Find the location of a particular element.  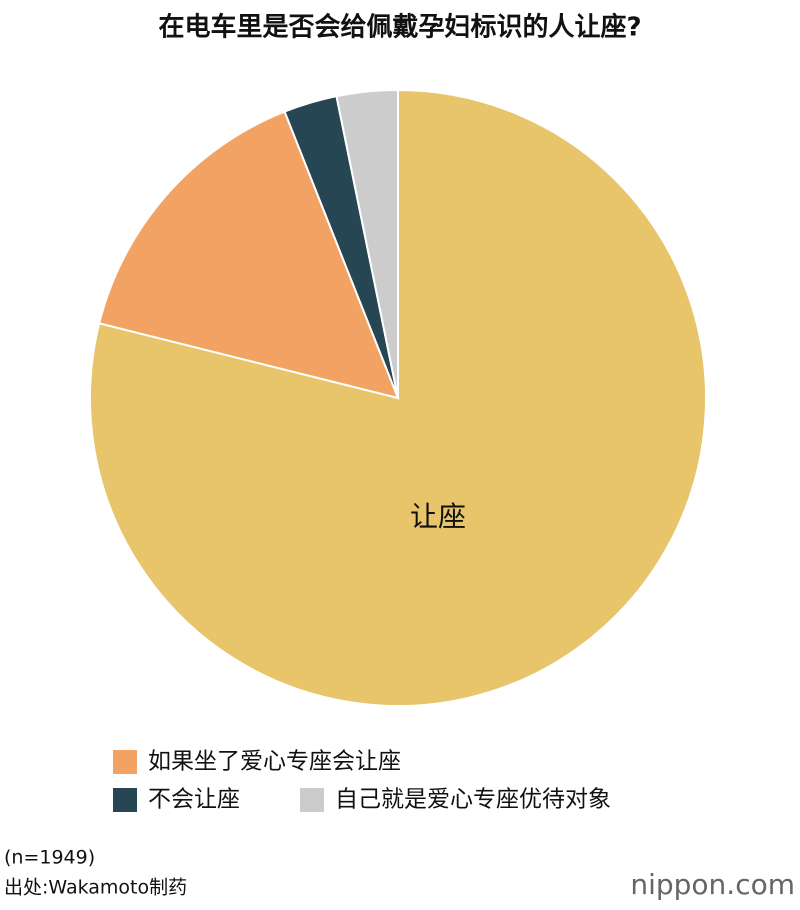

legend-label: 不会让座 is located at coordinates (194, 800).